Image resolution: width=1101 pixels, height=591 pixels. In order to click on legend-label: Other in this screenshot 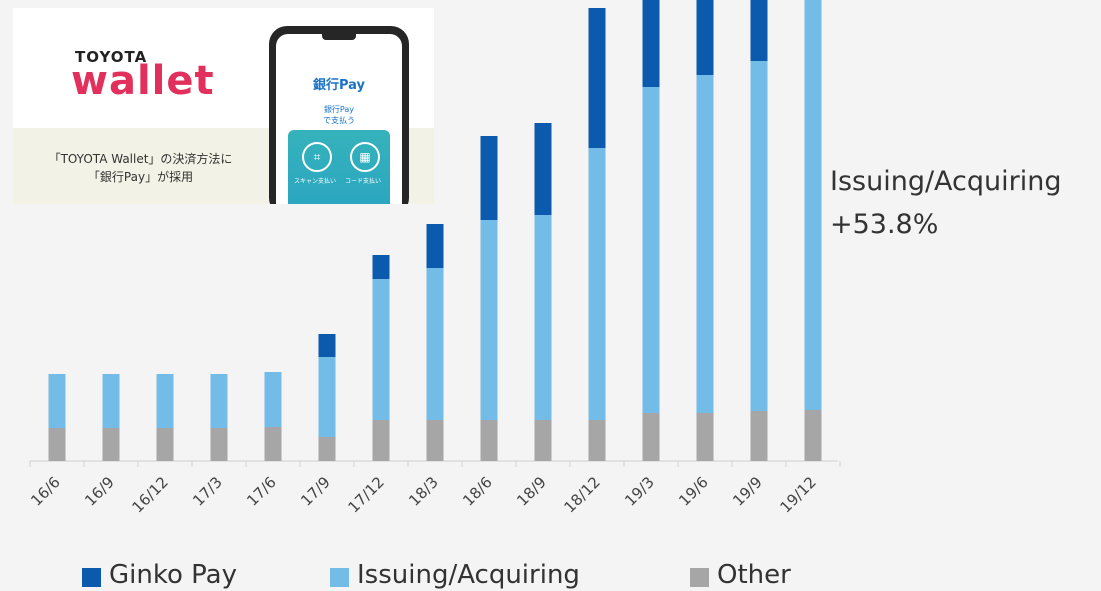, I will do `click(754, 575)`.